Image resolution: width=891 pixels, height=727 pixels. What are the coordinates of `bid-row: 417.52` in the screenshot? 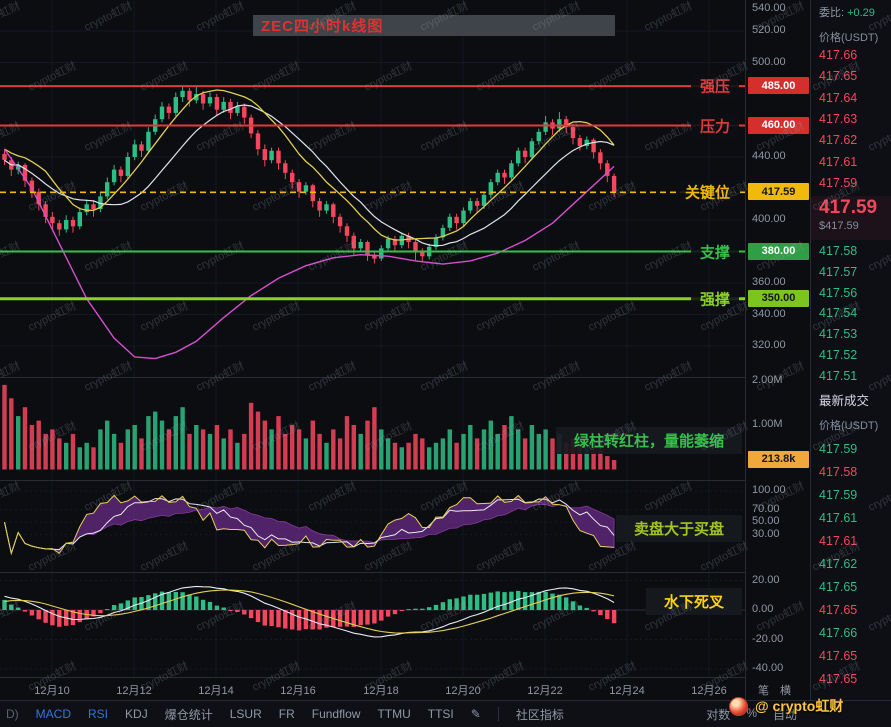 It's located at (838, 355).